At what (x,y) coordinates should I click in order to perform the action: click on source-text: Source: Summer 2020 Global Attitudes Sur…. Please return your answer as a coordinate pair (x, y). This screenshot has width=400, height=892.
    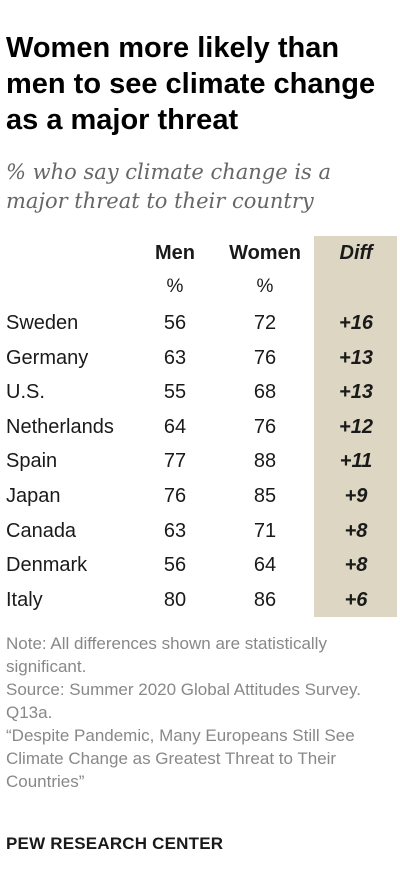
    Looking at the image, I should click on (183, 701).